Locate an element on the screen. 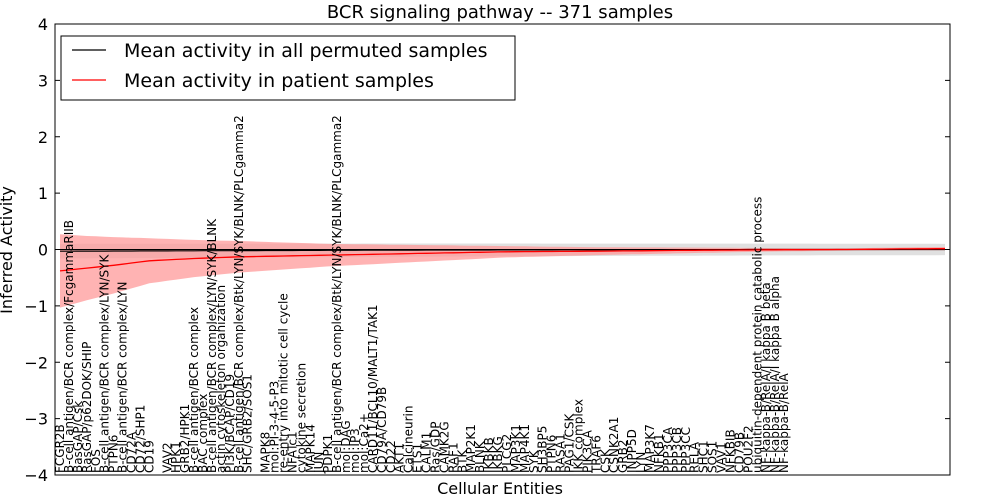 This screenshot has width=1000, height=500. entity-label: BasGAP/Csk is located at coordinates (78, 437).